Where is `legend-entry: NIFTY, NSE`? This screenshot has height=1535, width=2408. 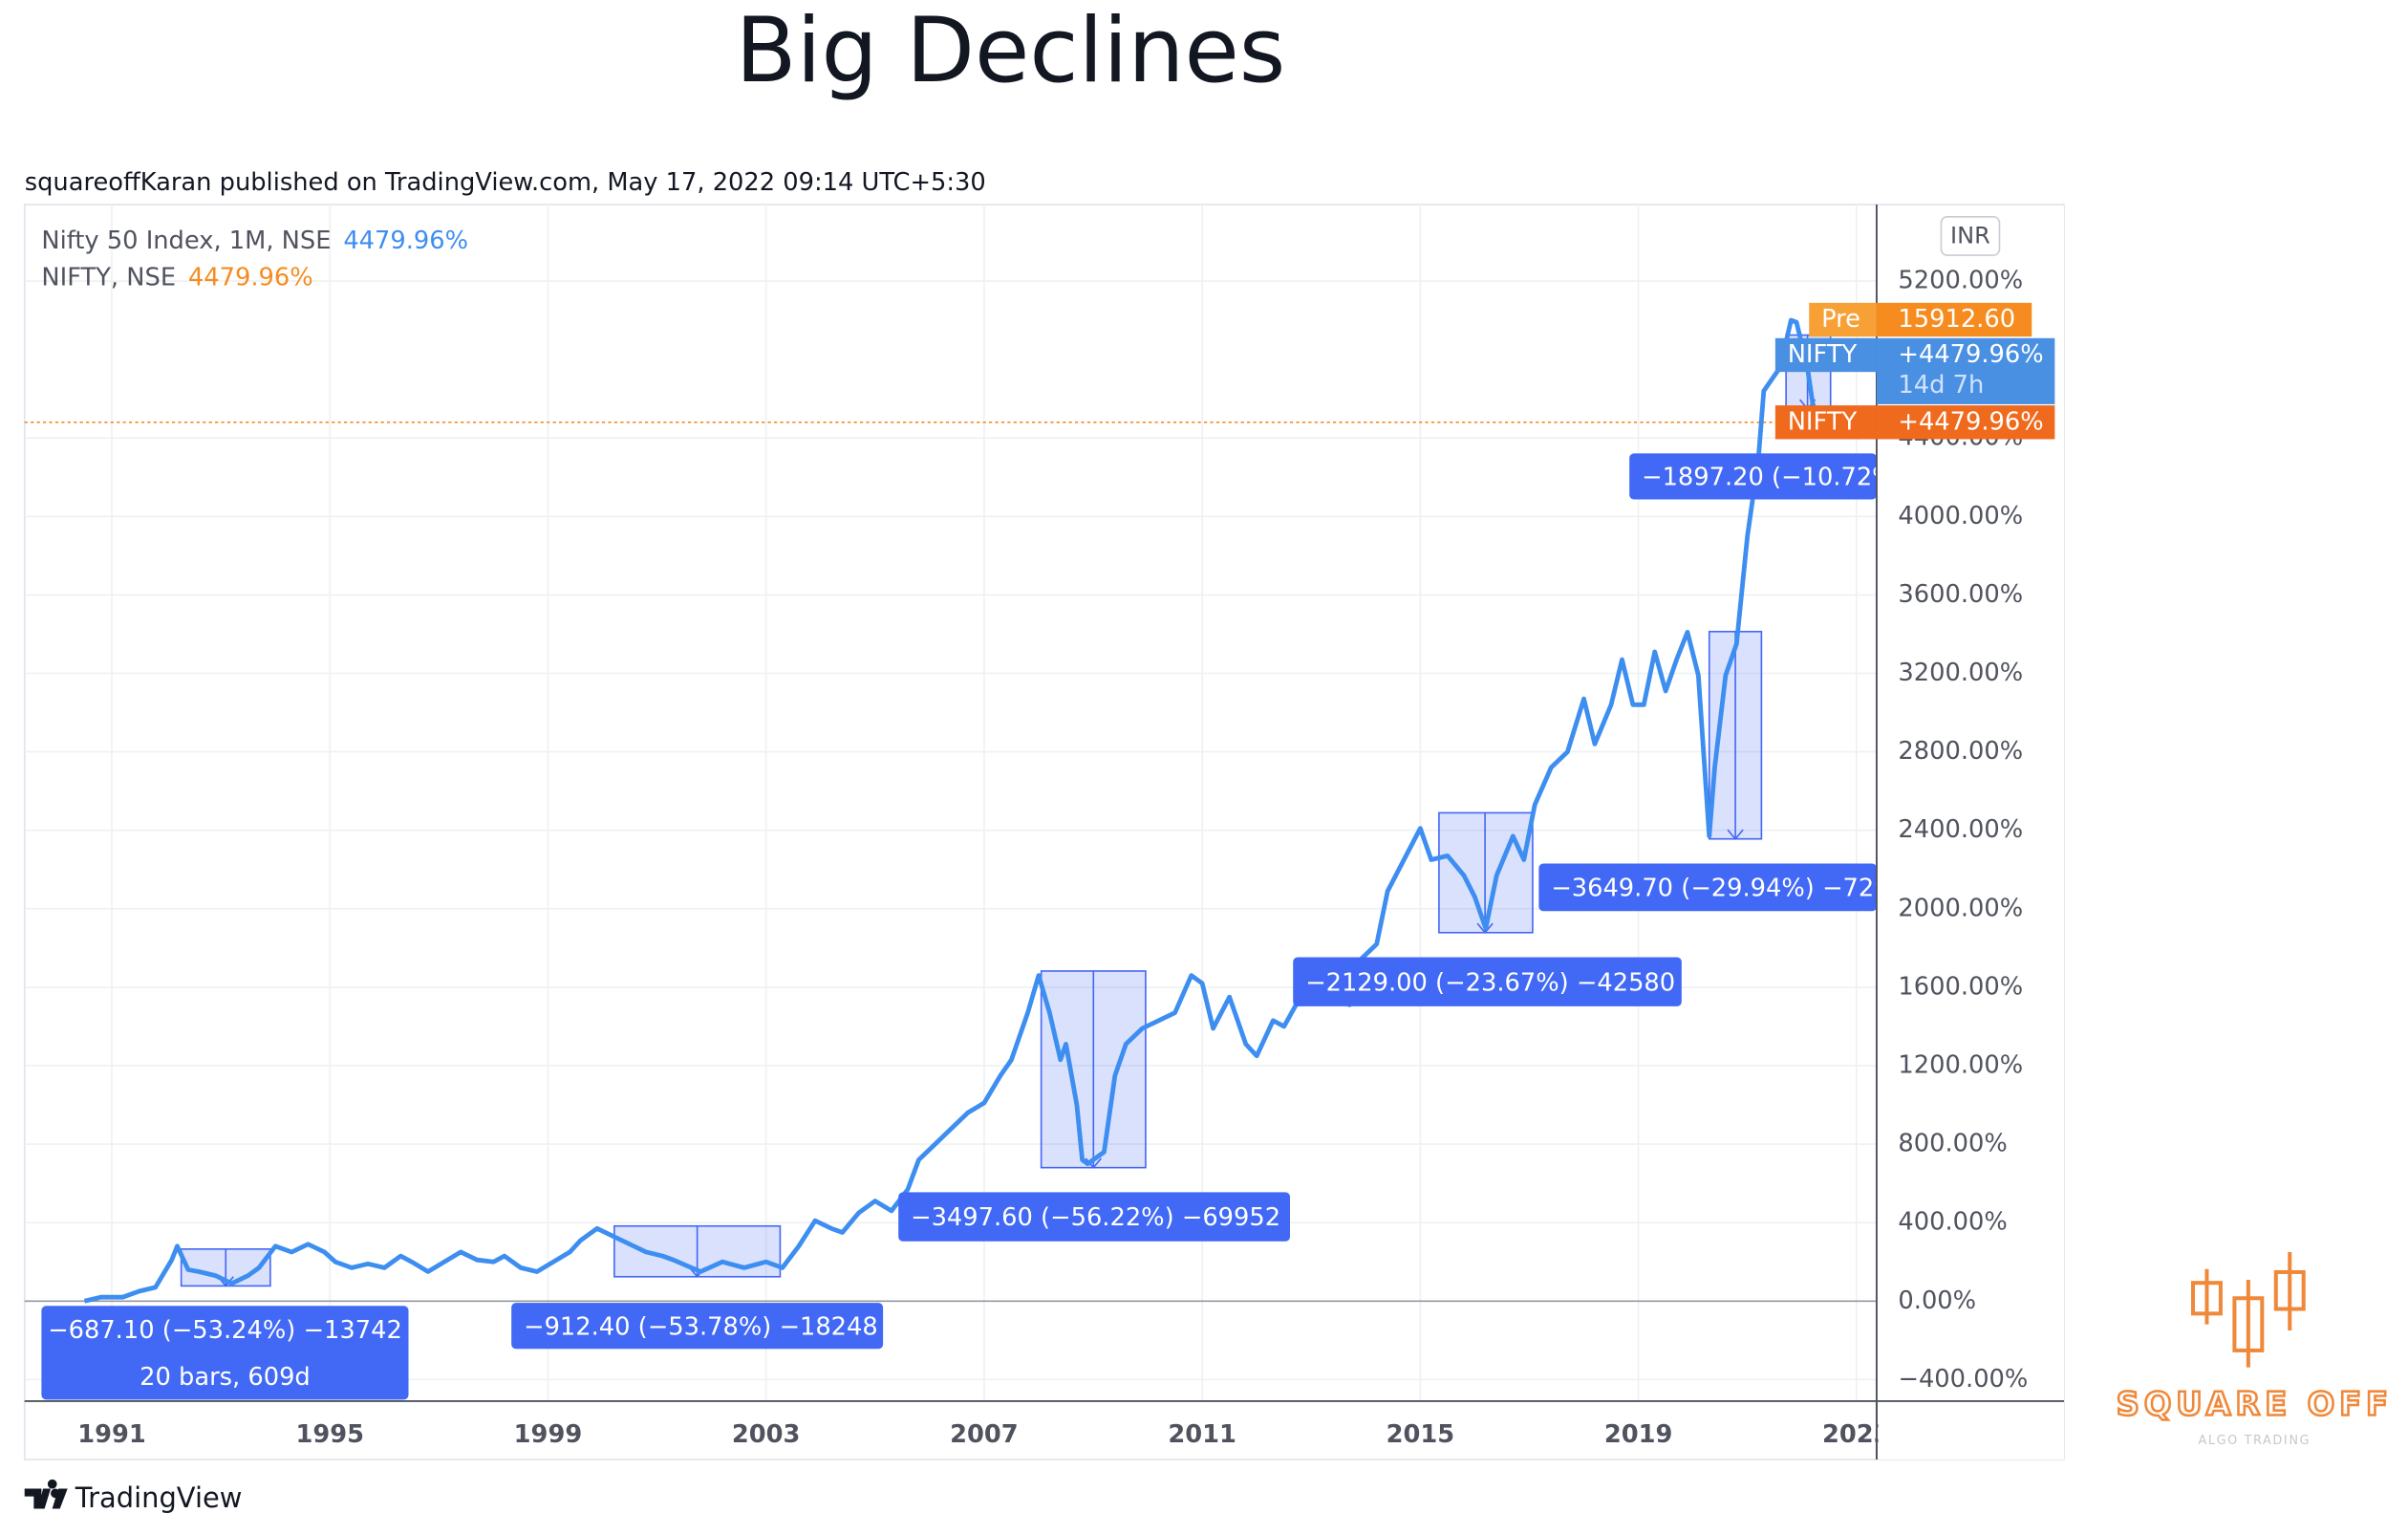
legend-entry: NIFTY, NSE is located at coordinates (109, 278).